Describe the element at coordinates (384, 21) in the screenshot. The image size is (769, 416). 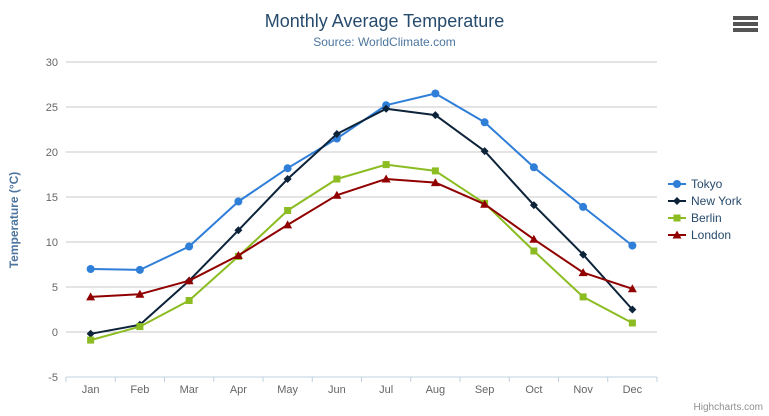
I see `chart-title: Monthly Average Temperature` at that location.